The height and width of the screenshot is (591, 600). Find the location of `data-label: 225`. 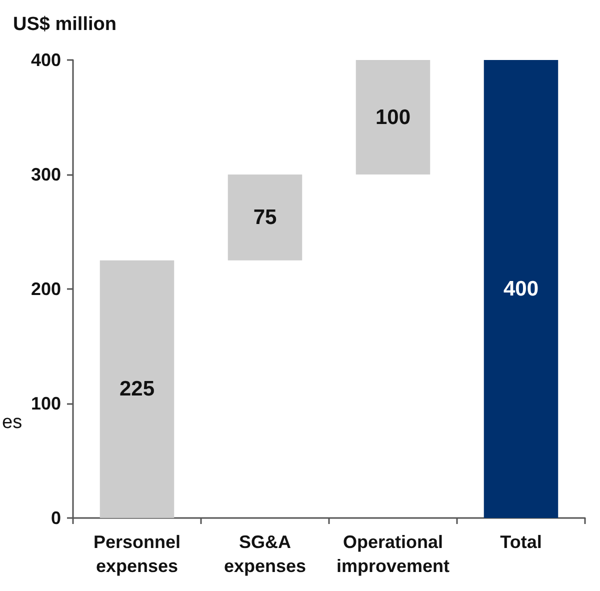

data-label: 225 is located at coordinates (137, 389).